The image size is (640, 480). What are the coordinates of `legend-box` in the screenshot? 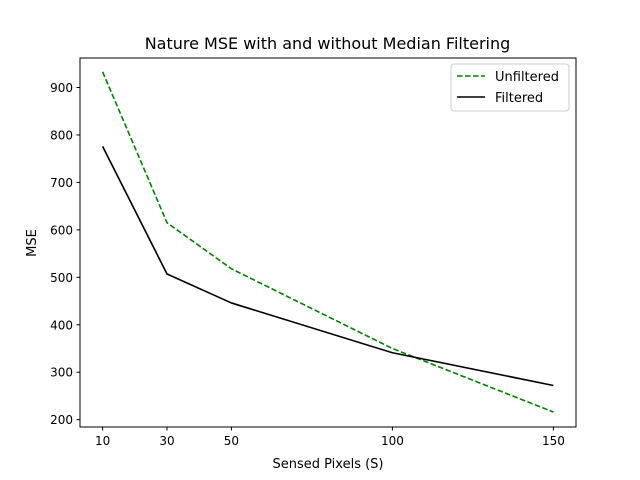 It's located at (510, 87).